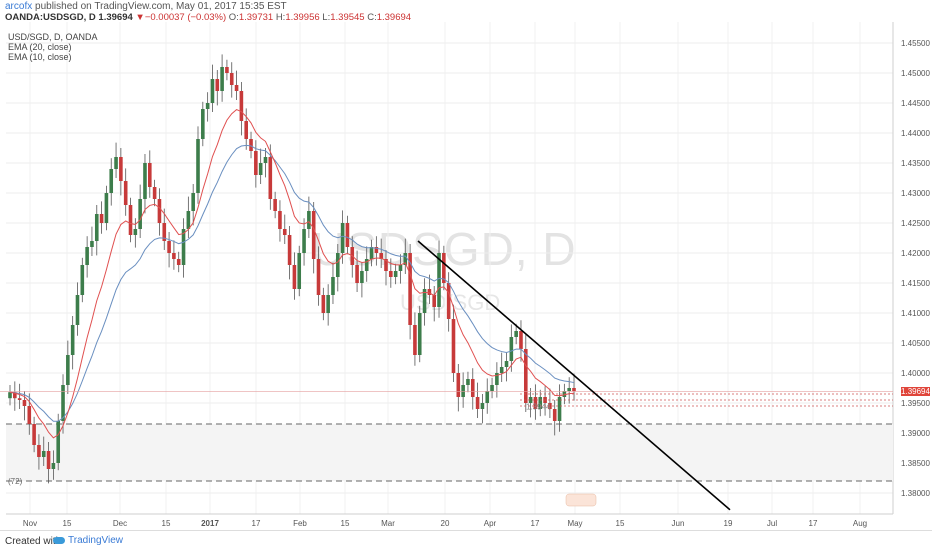 The height and width of the screenshot is (551, 932). Describe the element at coordinates (915, 373) in the screenshot. I see `y-tick-label: 1.40000` at that location.